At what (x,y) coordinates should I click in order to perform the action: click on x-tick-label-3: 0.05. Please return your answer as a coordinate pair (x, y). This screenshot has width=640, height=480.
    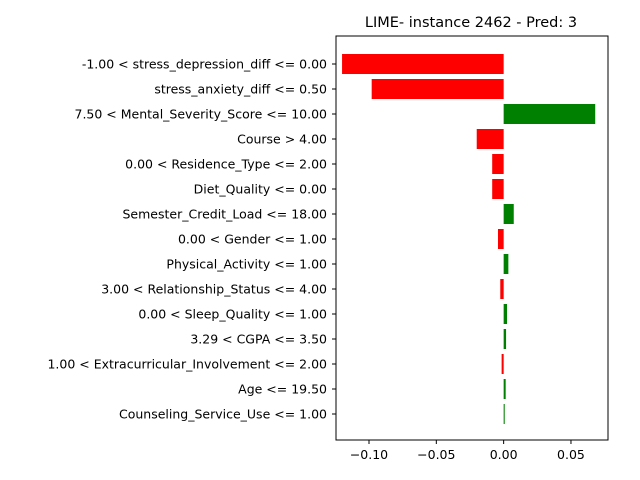
    Looking at the image, I should click on (571, 454).